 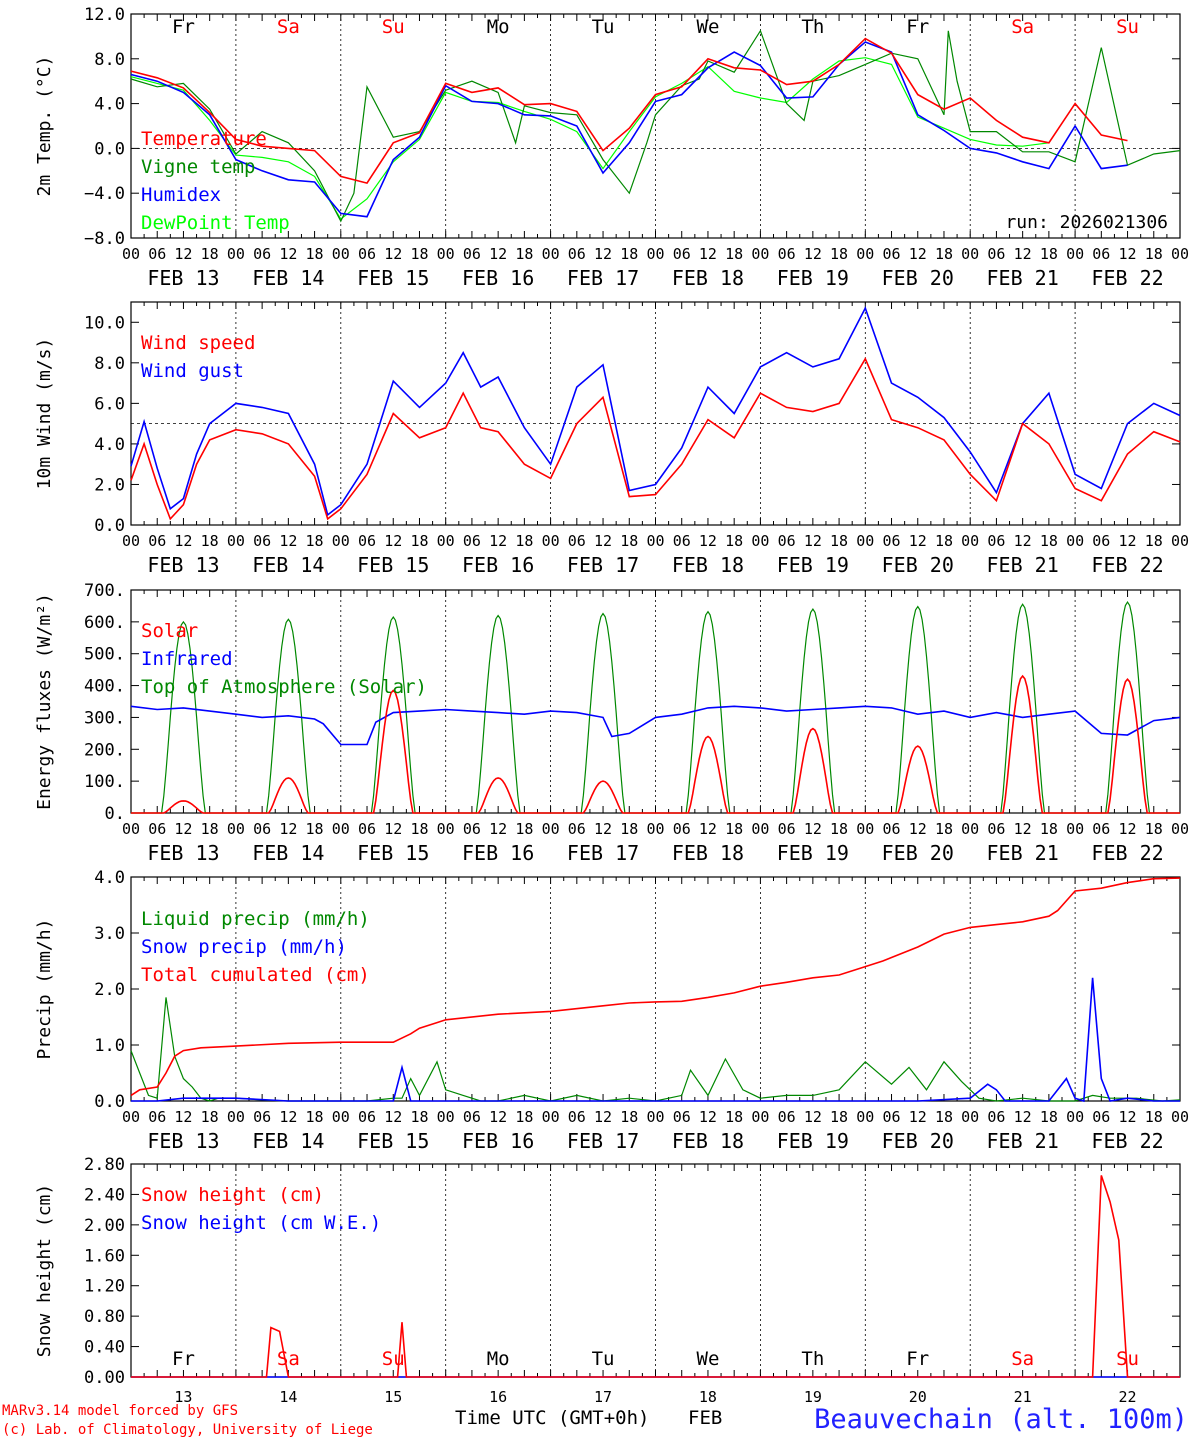 I want to click on day-number-label: 14, so click(x=288, y=1397).